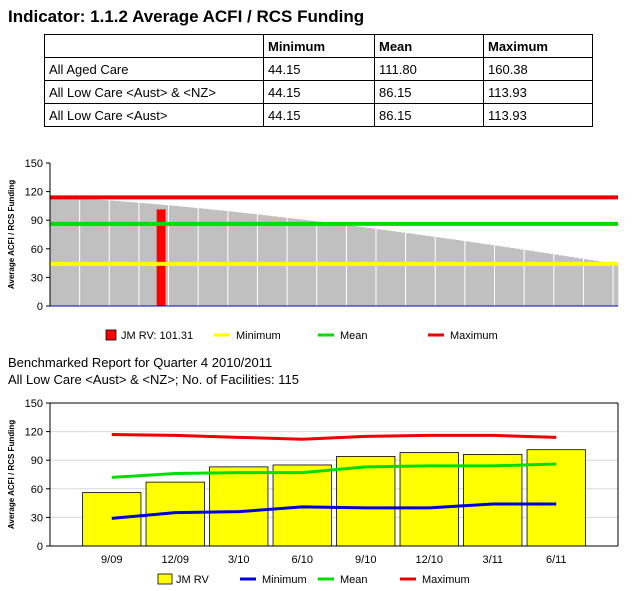 Image resolution: width=632 pixels, height=591 pixels. What do you see at coordinates (37, 518) in the screenshot?
I see `y-tick-label: 30` at bounding box center [37, 518].